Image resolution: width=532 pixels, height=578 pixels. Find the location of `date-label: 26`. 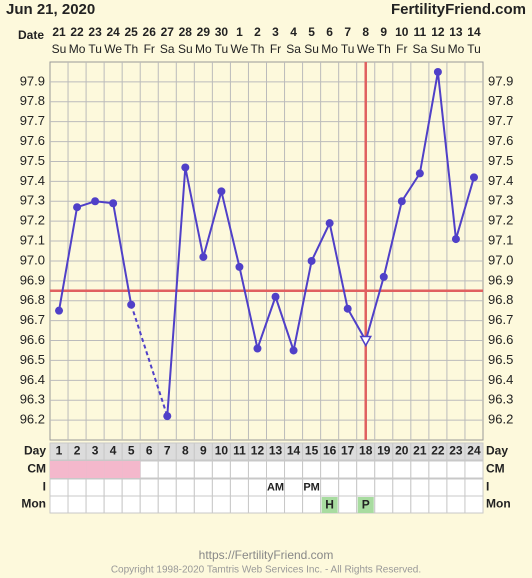

date-label: 26 is located at coordinates (150, 32).